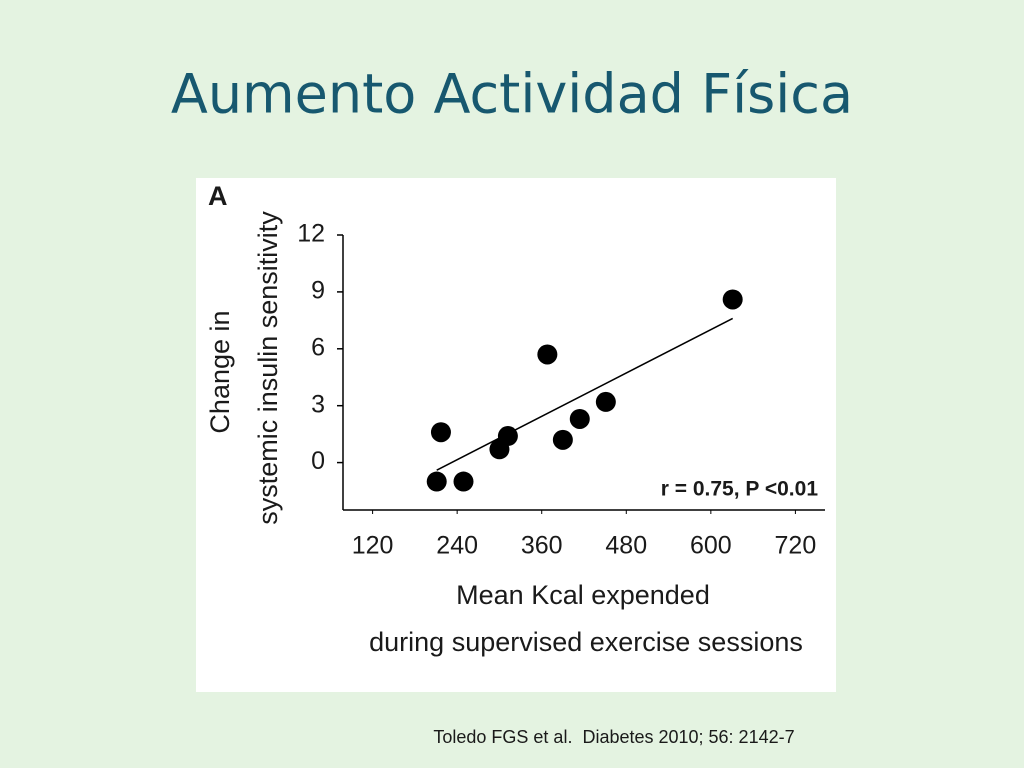 The image size is (1024, 768). I want to click on annotation: r = 0.75, P <0.01, so click(740, 489).